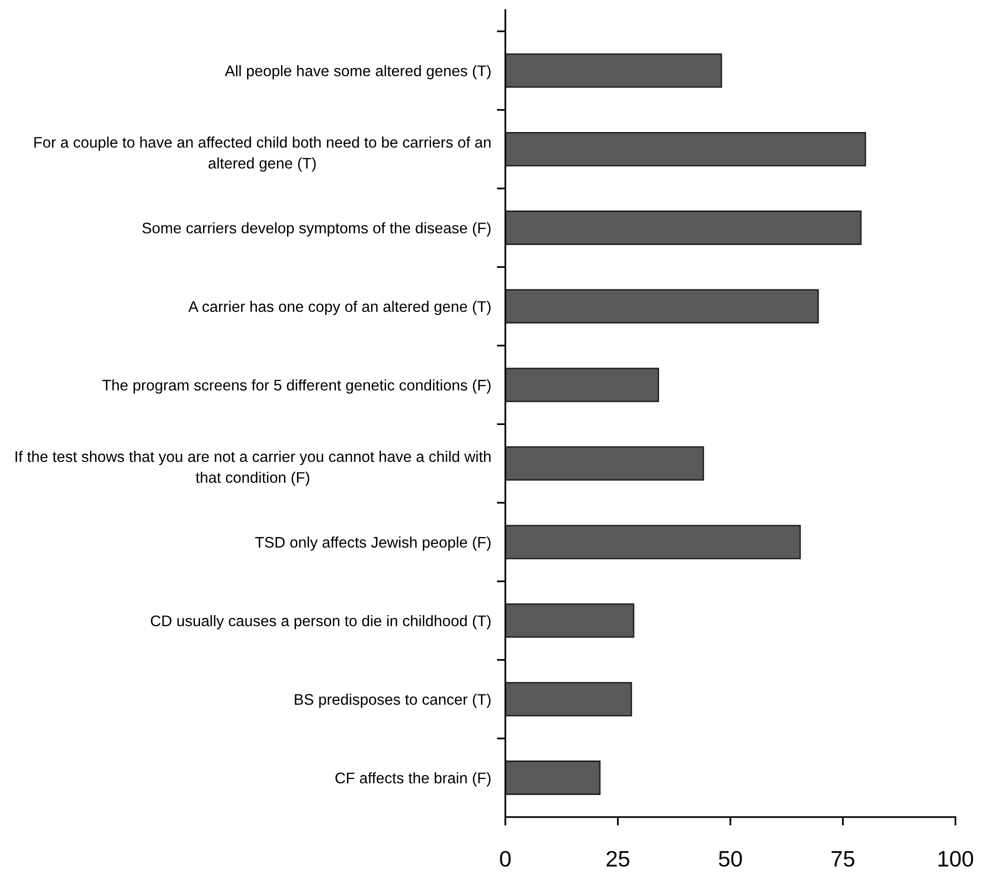 The image size is (987, 879). What do you see at coordinates (253, 468) in the screenshot?
I see `y-tick-label: If the test shows that you are not a carrier you cannot have a child with that condition (F)` at bounding box center [253, 468].